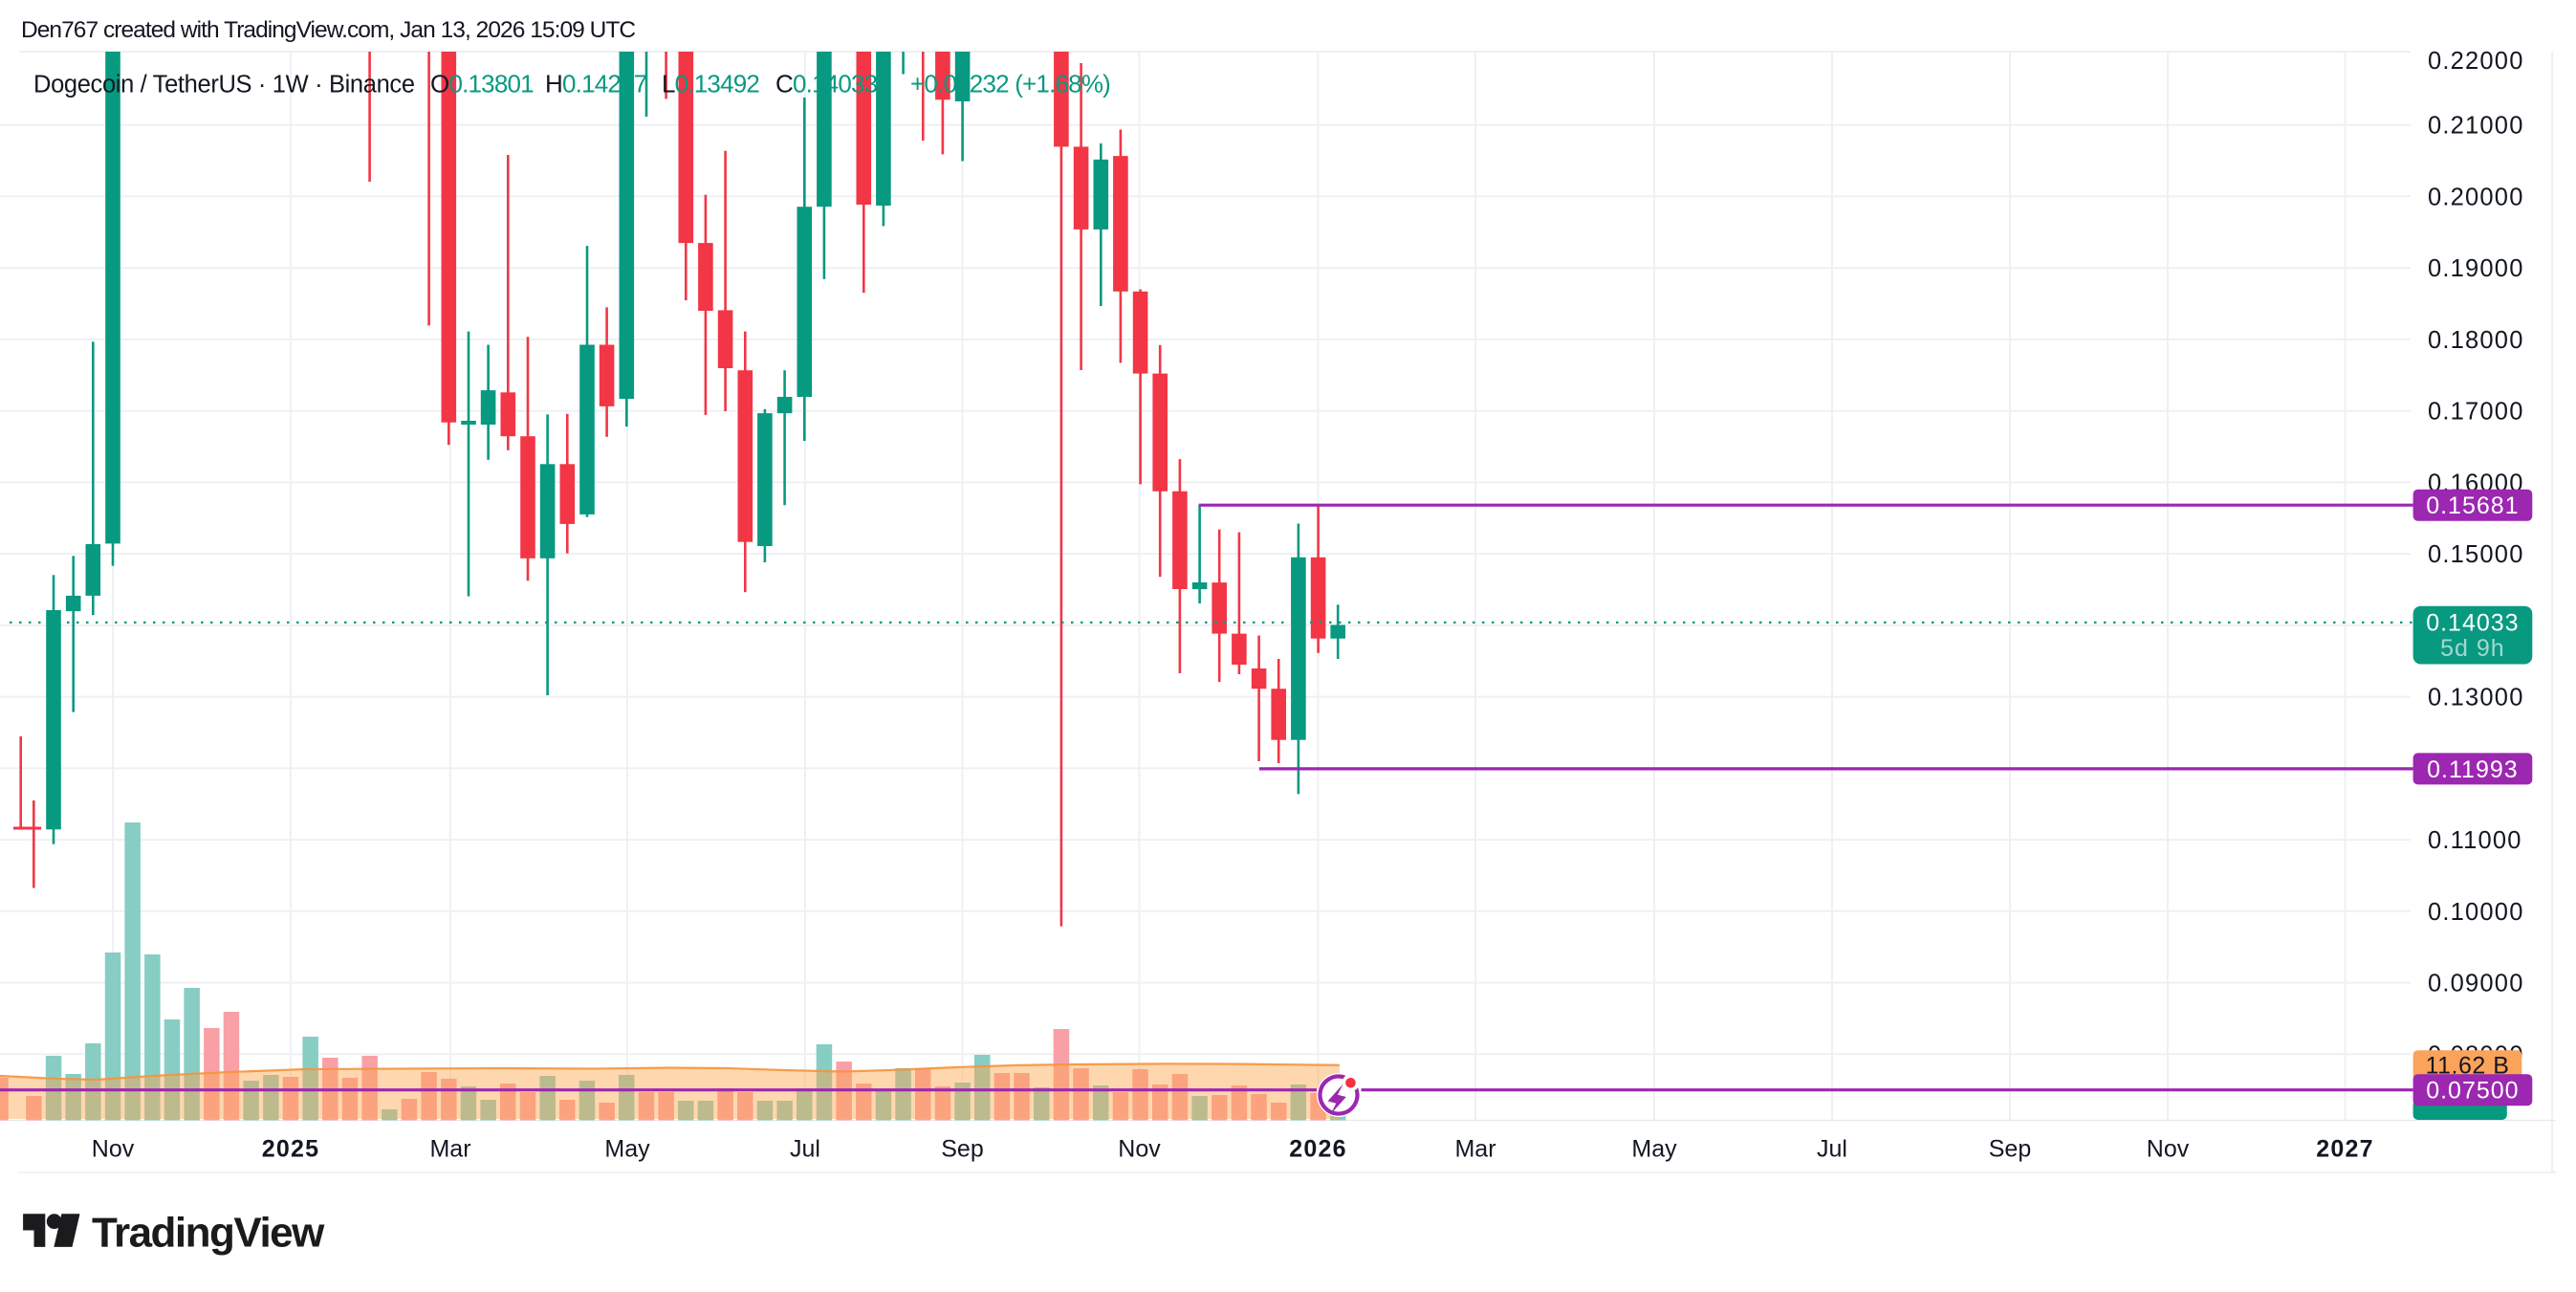 This screenshot has width=2576, height=1292. I want to click on svg-text: 0.21000, so click(2476, 127).